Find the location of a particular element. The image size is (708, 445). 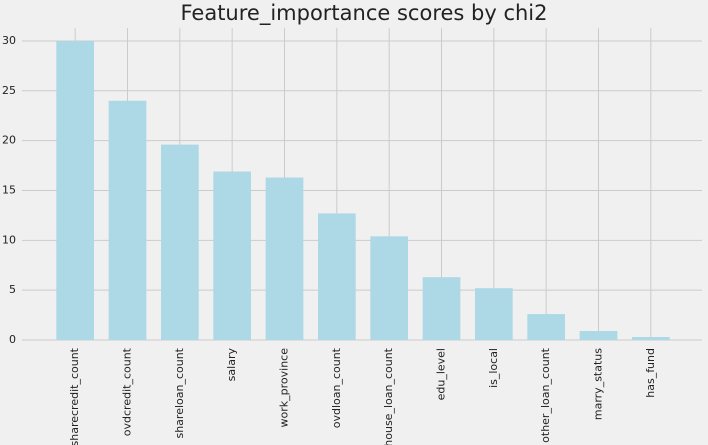

x-tick-label: shareloan_count is located at coordinates (179, 392).